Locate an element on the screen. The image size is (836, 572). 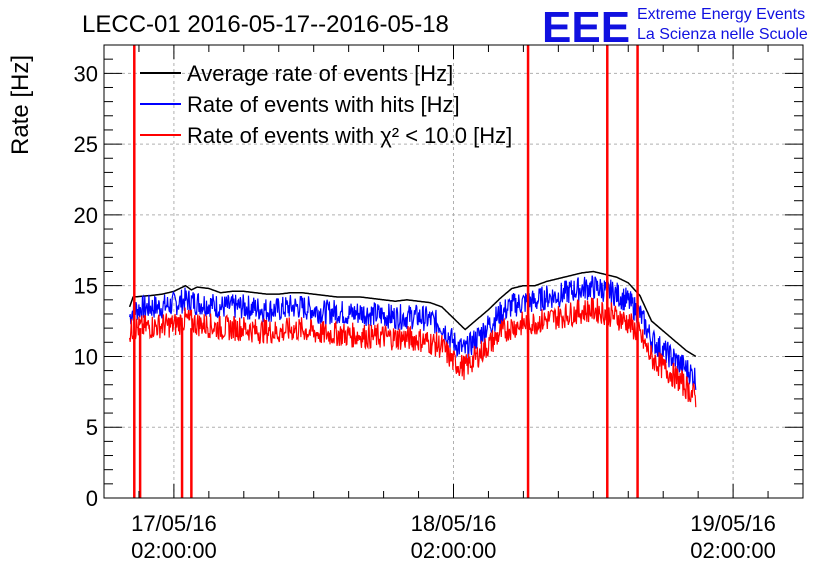
legend-label-chi2: Rate of events with χ² < 10.0 [Hz] is located at coordinates (349, 135).